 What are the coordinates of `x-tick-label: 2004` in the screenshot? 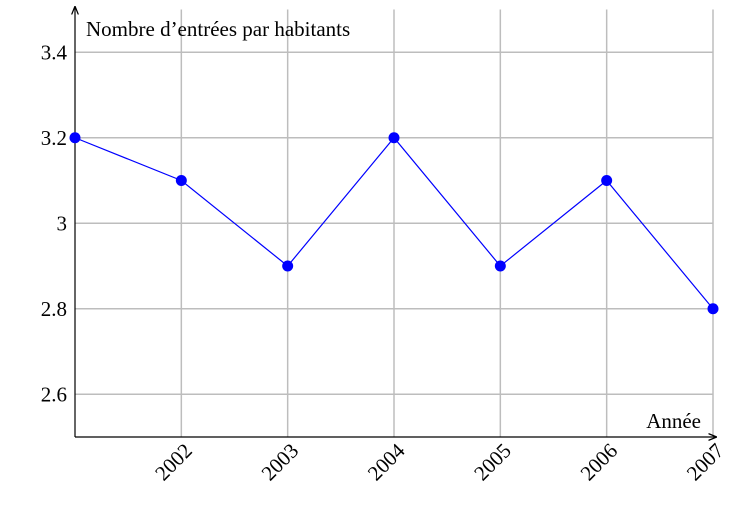 It's located at (386, 461).